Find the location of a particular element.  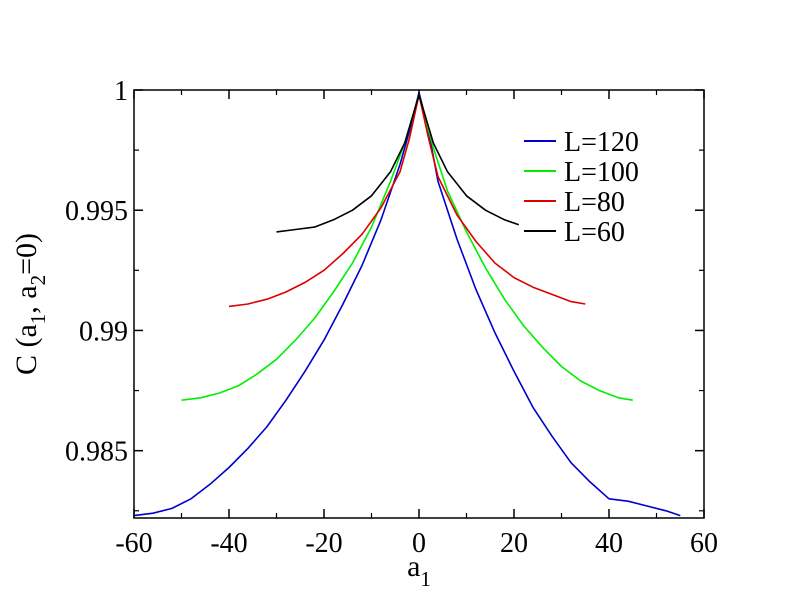

y-tick-label: 0.99 is located at coordinates (103, 331).